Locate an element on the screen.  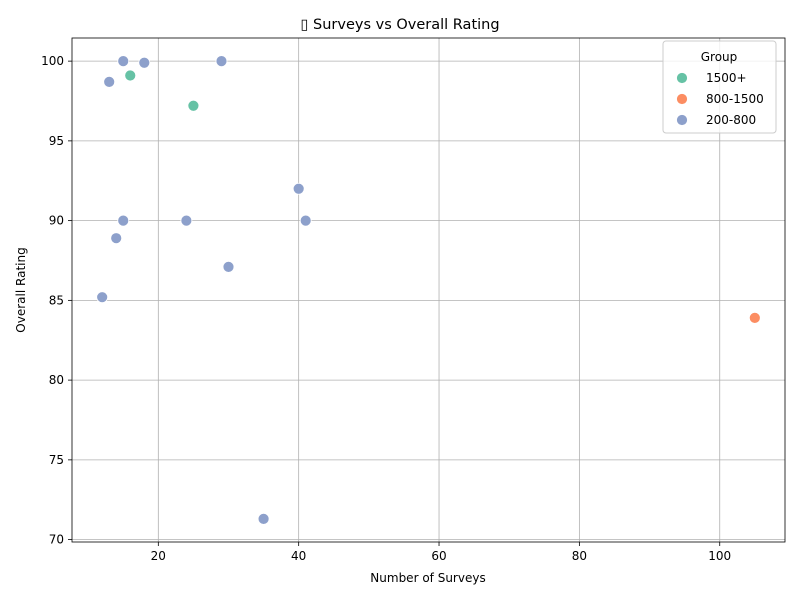
y-tick-label: 90 is located at coordinates (56, 221).